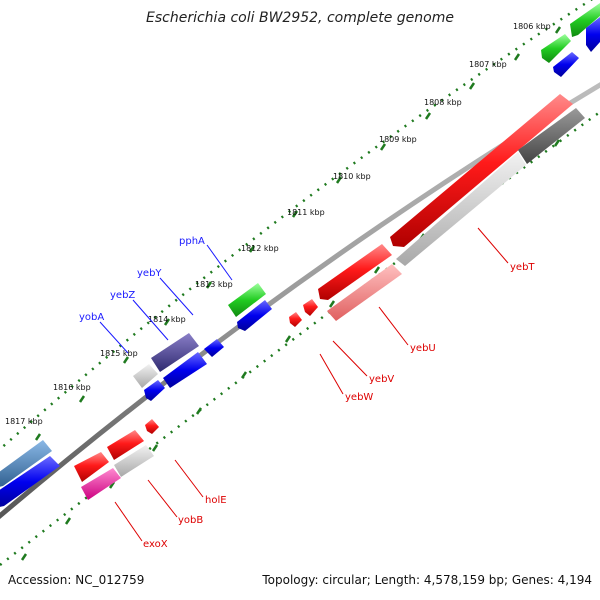 The height and width of the screenshot is (600, 600). What do you see at coordinates (306, 212) in the screenshot?
I see `kbp-label: 1811 kbp` at bounding box center [306, 212].